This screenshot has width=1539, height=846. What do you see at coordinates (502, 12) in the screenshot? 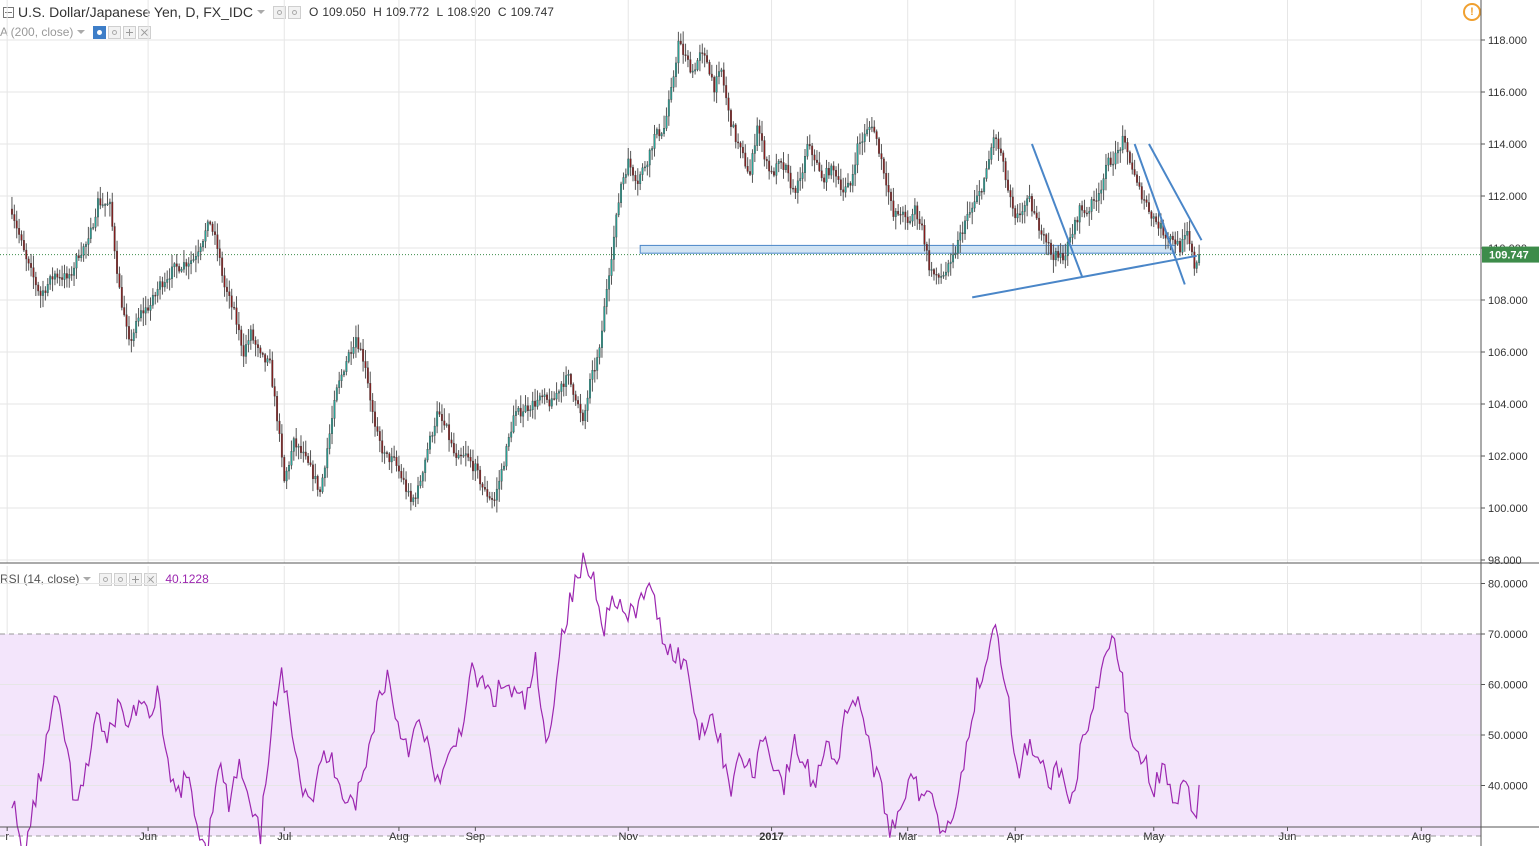
I see `close-label: C` at bounding box center [502, 12].